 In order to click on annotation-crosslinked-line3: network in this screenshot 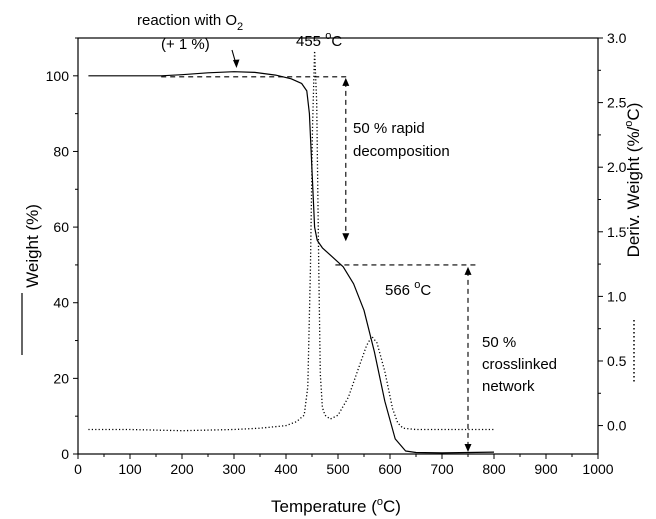, I will do `click(508, 386)`.